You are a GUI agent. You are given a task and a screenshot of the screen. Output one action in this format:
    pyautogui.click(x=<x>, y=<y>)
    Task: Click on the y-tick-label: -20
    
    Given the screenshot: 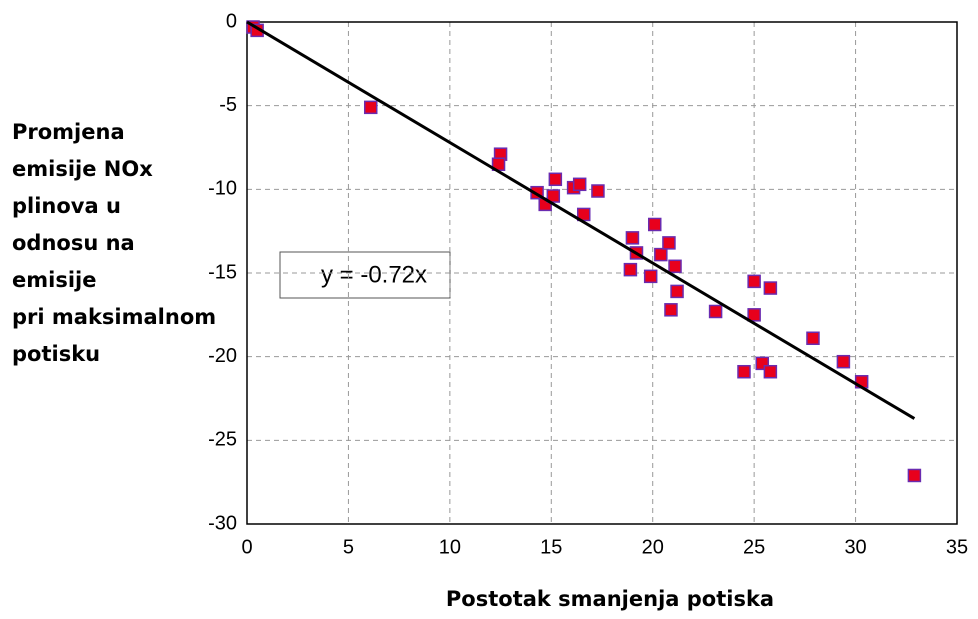 What is the action you would take?
    pyautogui.click(x=222, y=356)
    